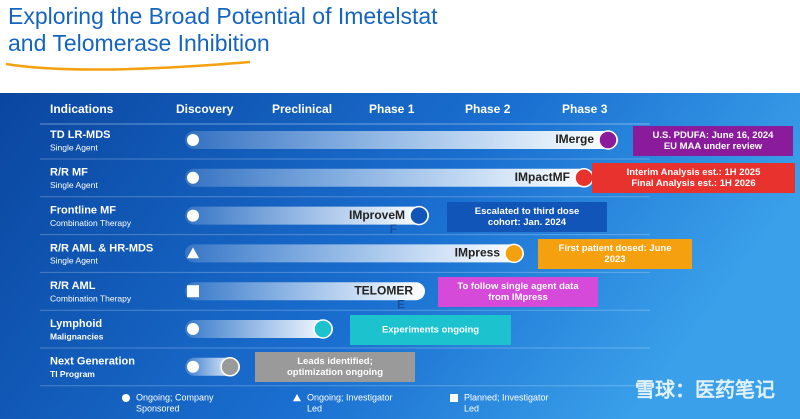 This screenshot has width=800, height=419. Describe the element at coordinates (694, 172) in the screenshot. I see `status-text: Interim Analysis est.: 1H 2025` at that location.